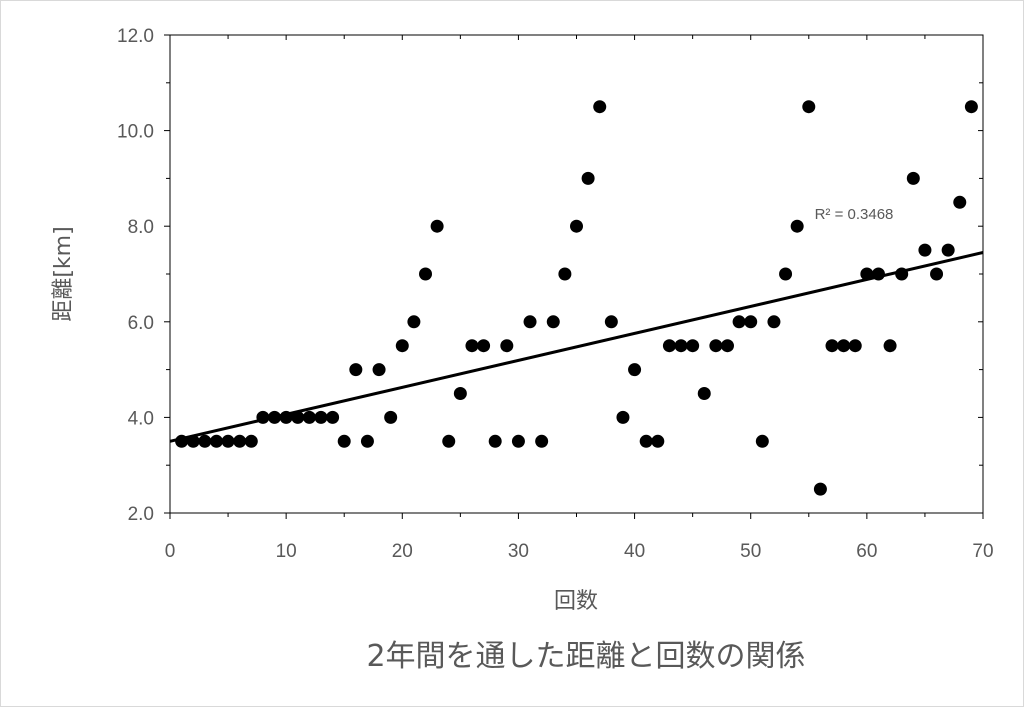 The width and height of the screenshot is (1024, 707). I want to click on y-tick-label: 6.0, so click(141, 323).